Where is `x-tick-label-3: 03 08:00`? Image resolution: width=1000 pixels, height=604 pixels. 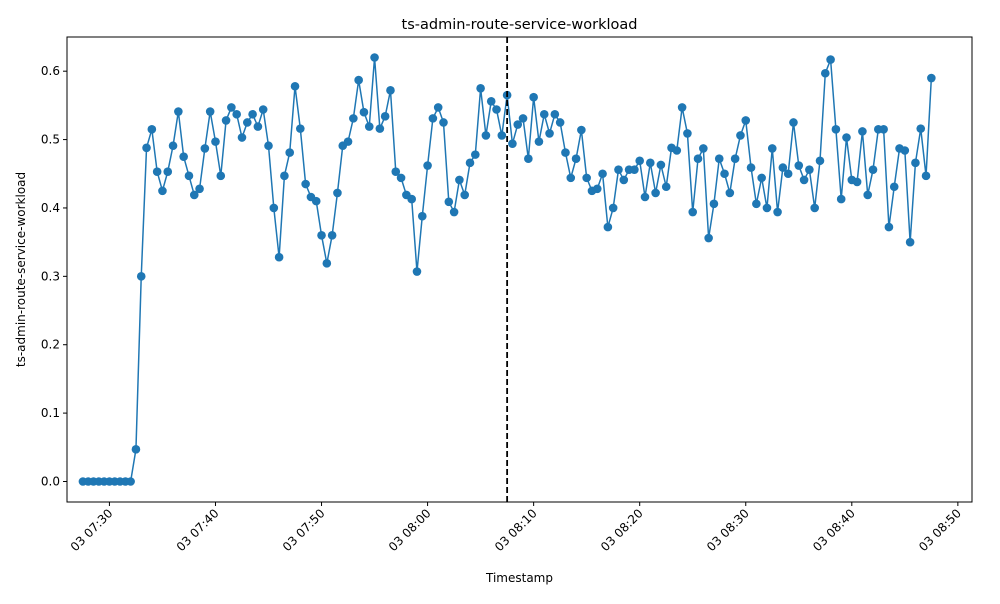 x-tick-label-3: 03 08:00 is located at coordinates (410, 530).